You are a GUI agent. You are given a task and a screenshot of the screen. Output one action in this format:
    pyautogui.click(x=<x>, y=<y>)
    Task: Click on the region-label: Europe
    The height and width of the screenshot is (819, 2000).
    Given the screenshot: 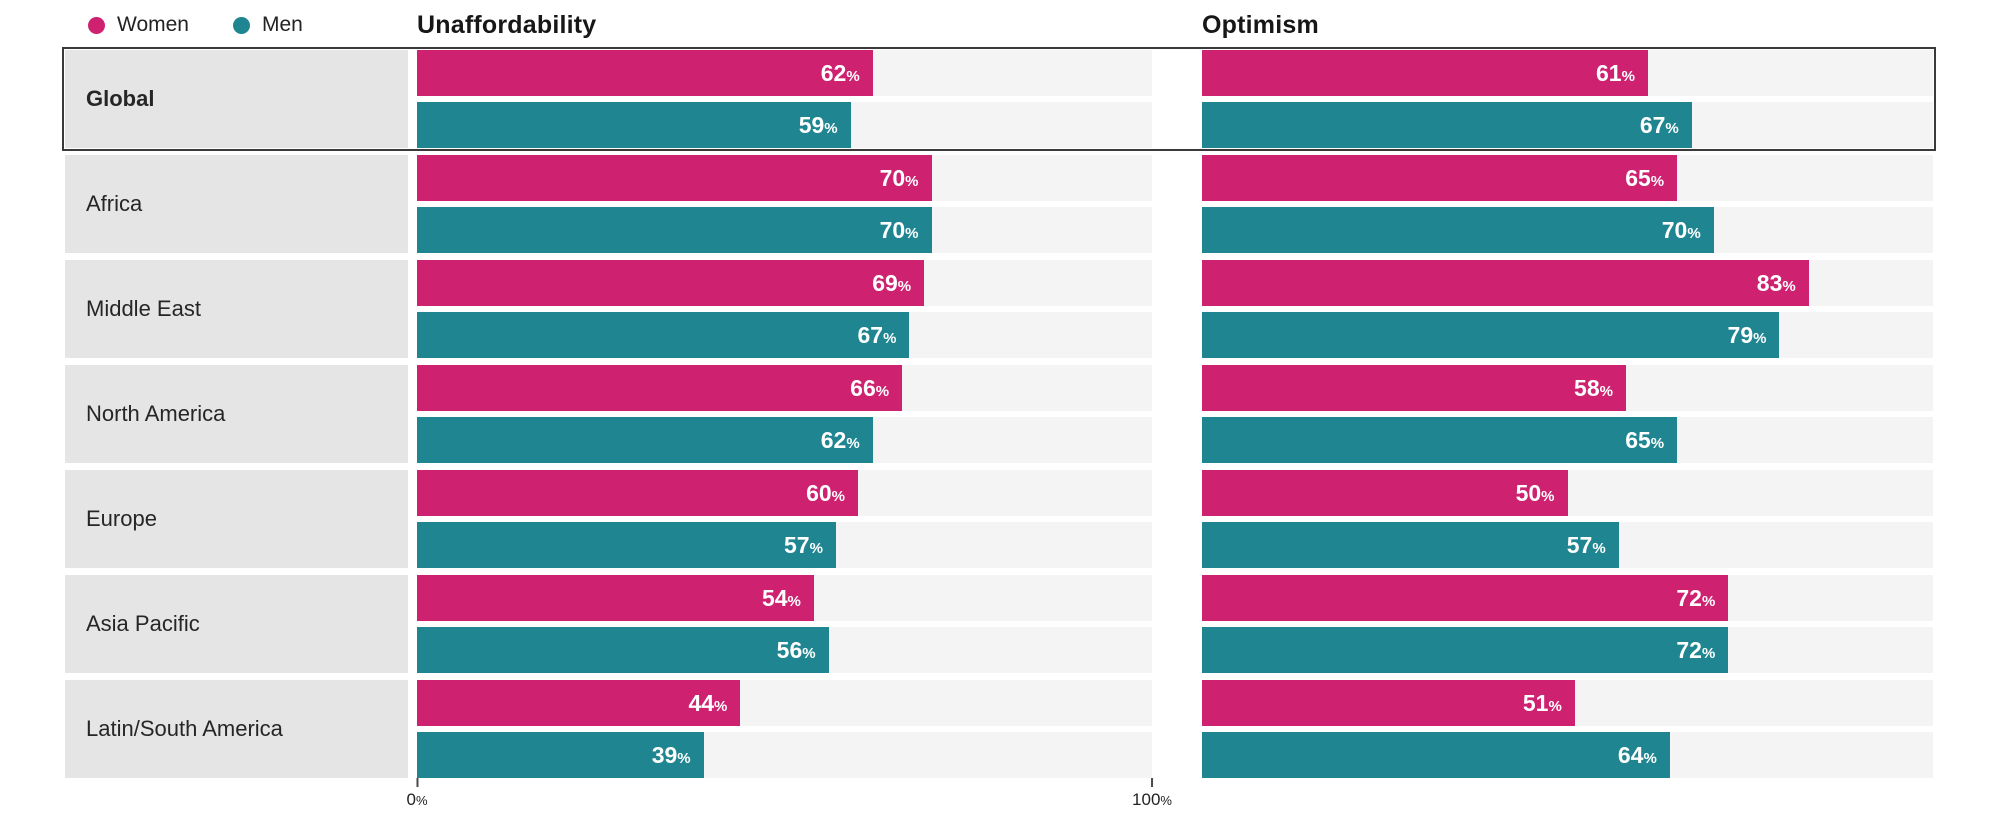 What is the action you would take?
    pyautogui.click(x=236, y=519)
    